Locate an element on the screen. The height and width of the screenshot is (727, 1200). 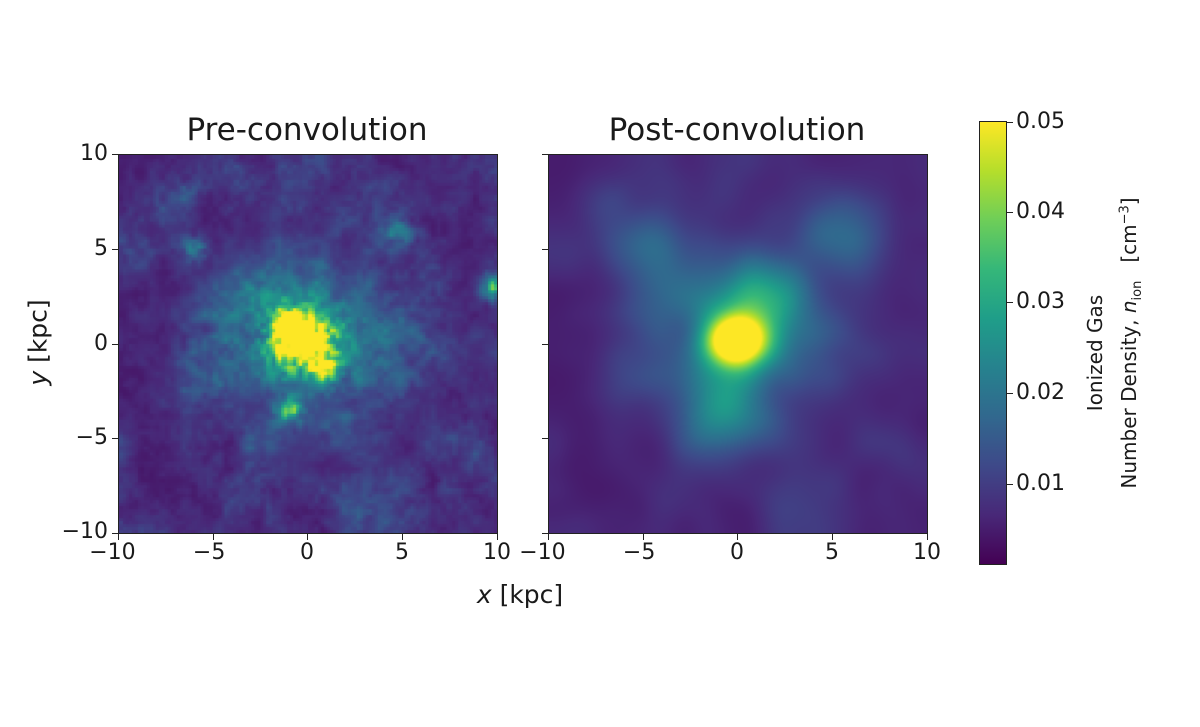
x-axis-unit: [kpc] is located at coordinates (527, 594).